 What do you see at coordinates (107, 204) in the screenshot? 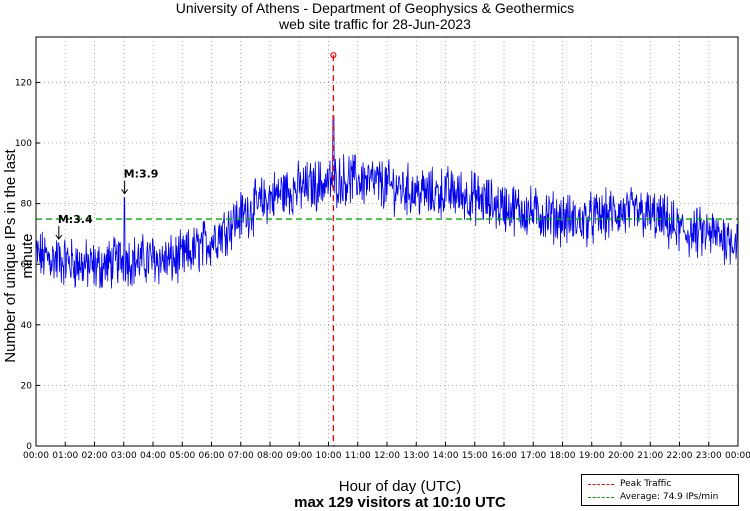
I see `annotations: M:3.4 M:3.9` at bounding box center [107, 204].